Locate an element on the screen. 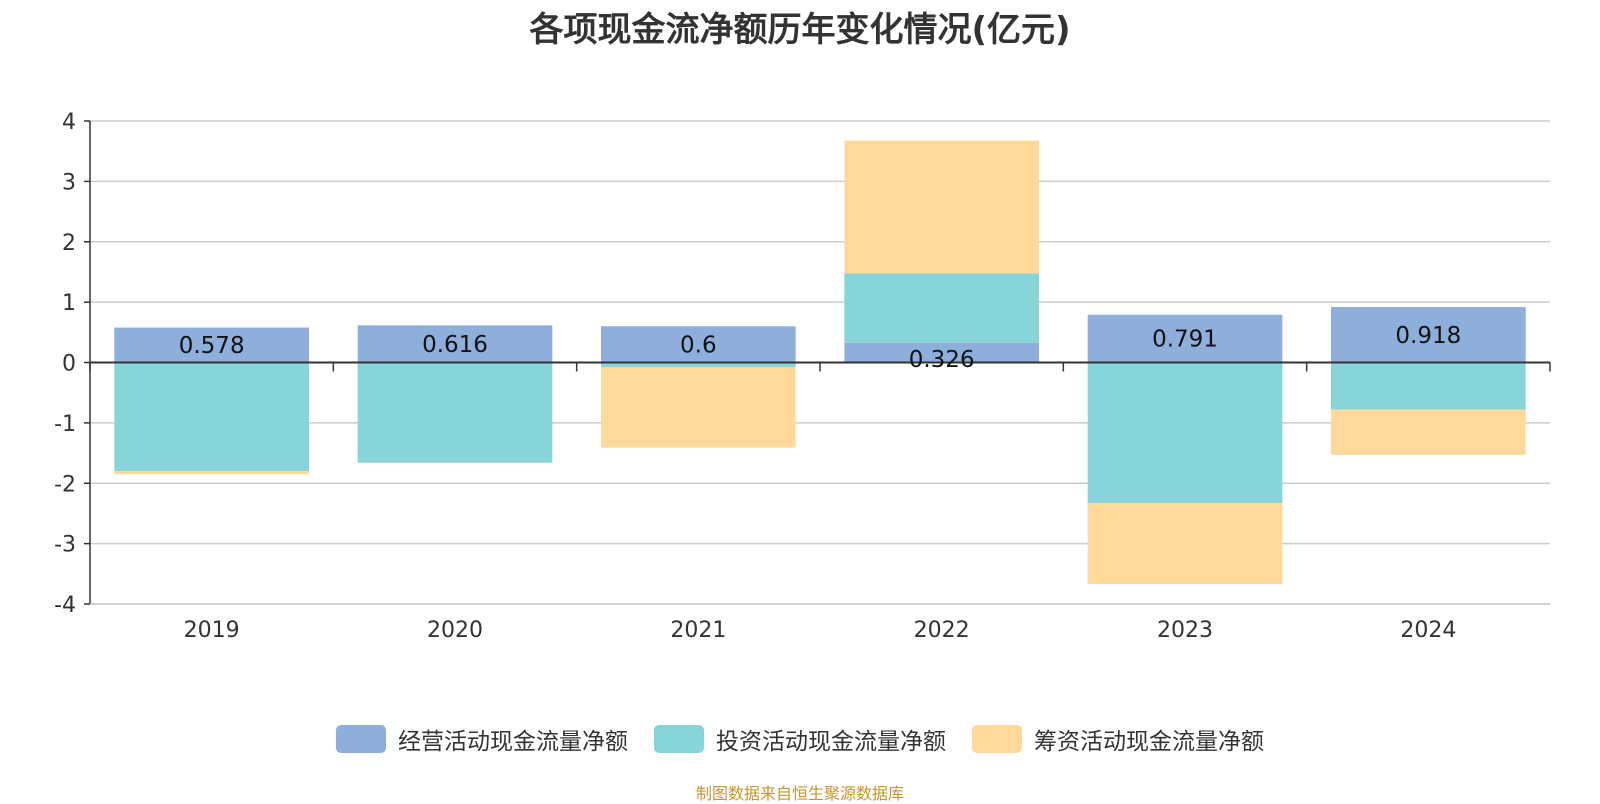 Image resolution: width=1600 pixels, height=804 pixels. y-tick-label: -3 is located at coordinates (65, 545).